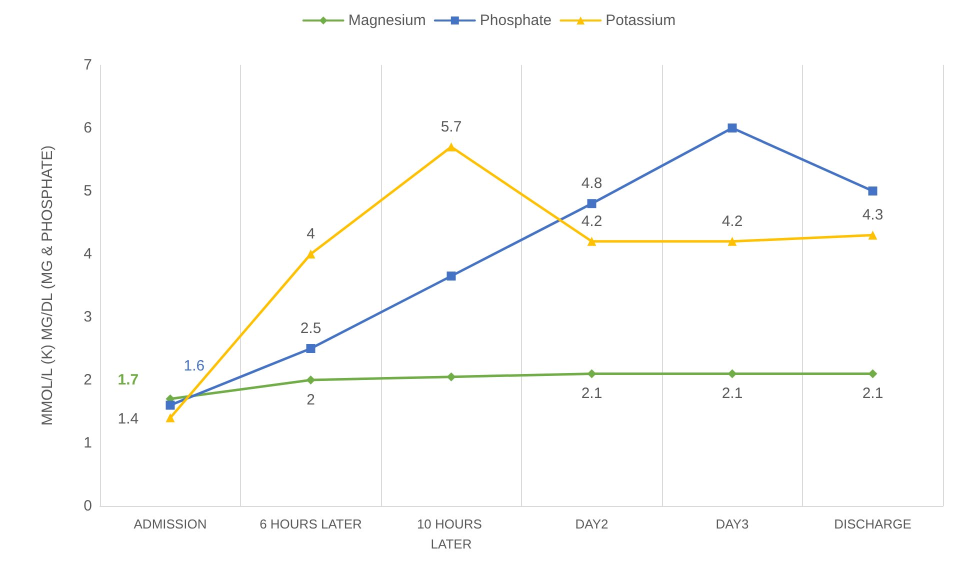  What do you see at coordinates (88, 317) in the screenshot?
I see `y-tick-label: 3` at bounding box center [88, 317].